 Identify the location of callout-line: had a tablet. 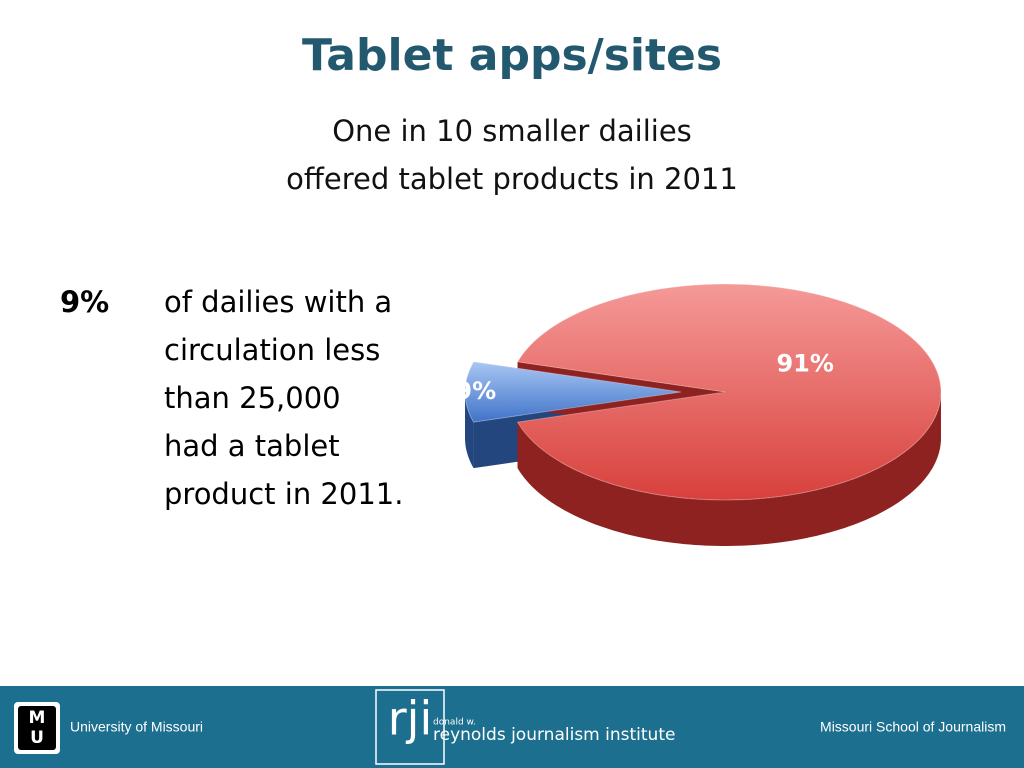
(252, 446).